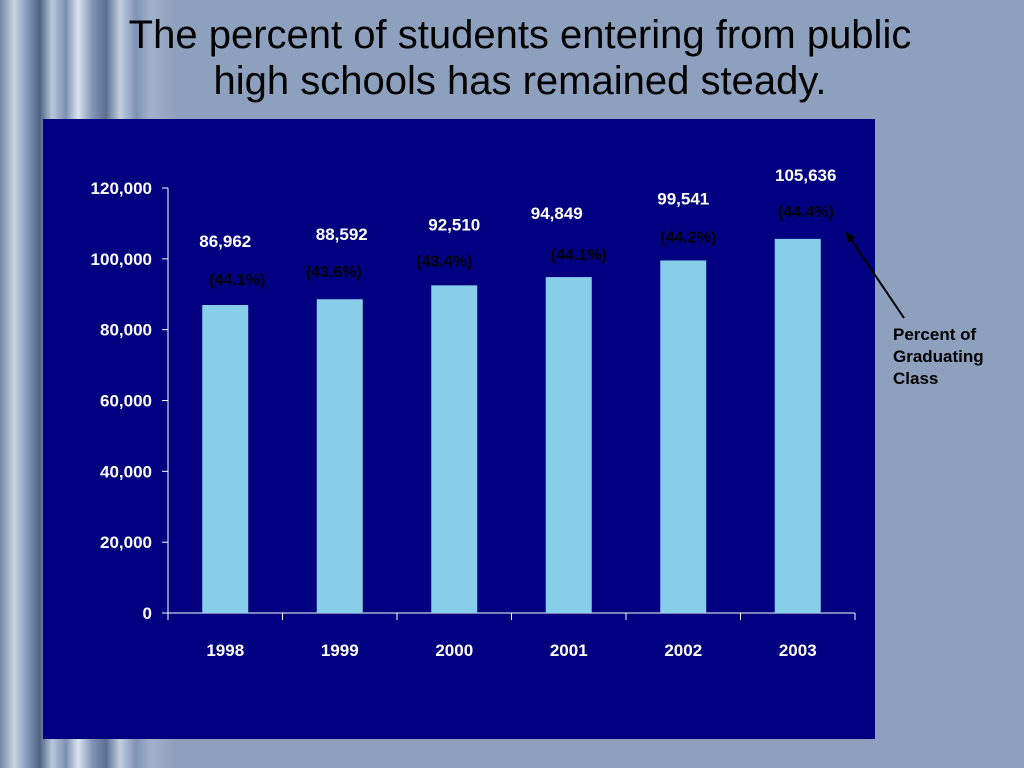 The height and width of the screenshot is (768, 1024). Describe the element at coordinates (520, 81) in the screenshot. I see `title-line-2: high schools has remained steady.` at that location.